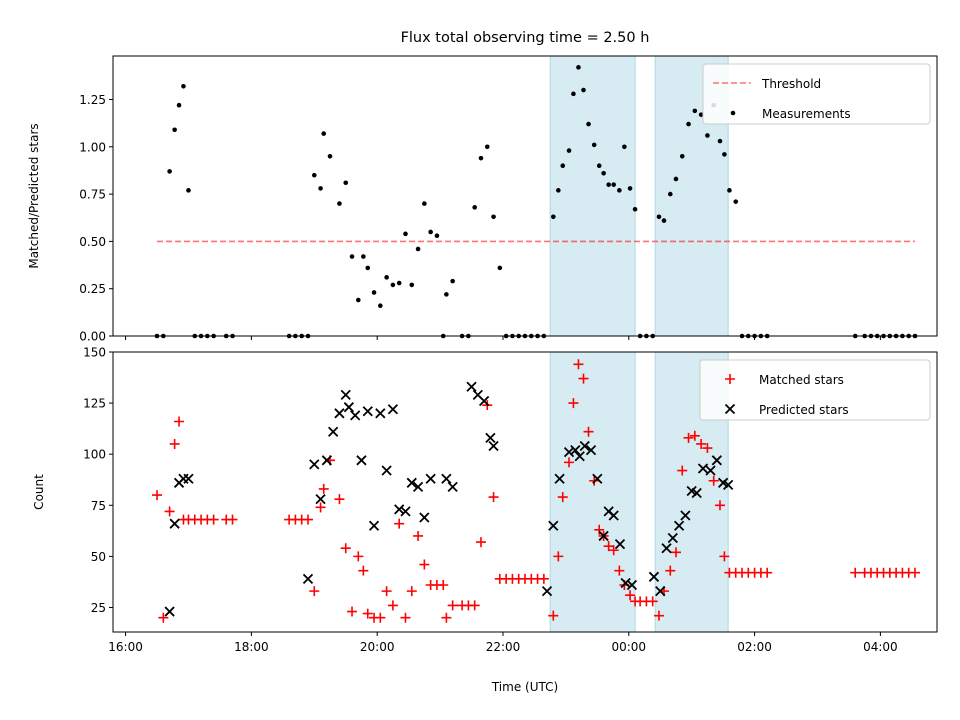  What do you see at coordinates (816, 94) in the screenshot?
I see `legend: Threshold Measurements` at bounding box center [816, 94].